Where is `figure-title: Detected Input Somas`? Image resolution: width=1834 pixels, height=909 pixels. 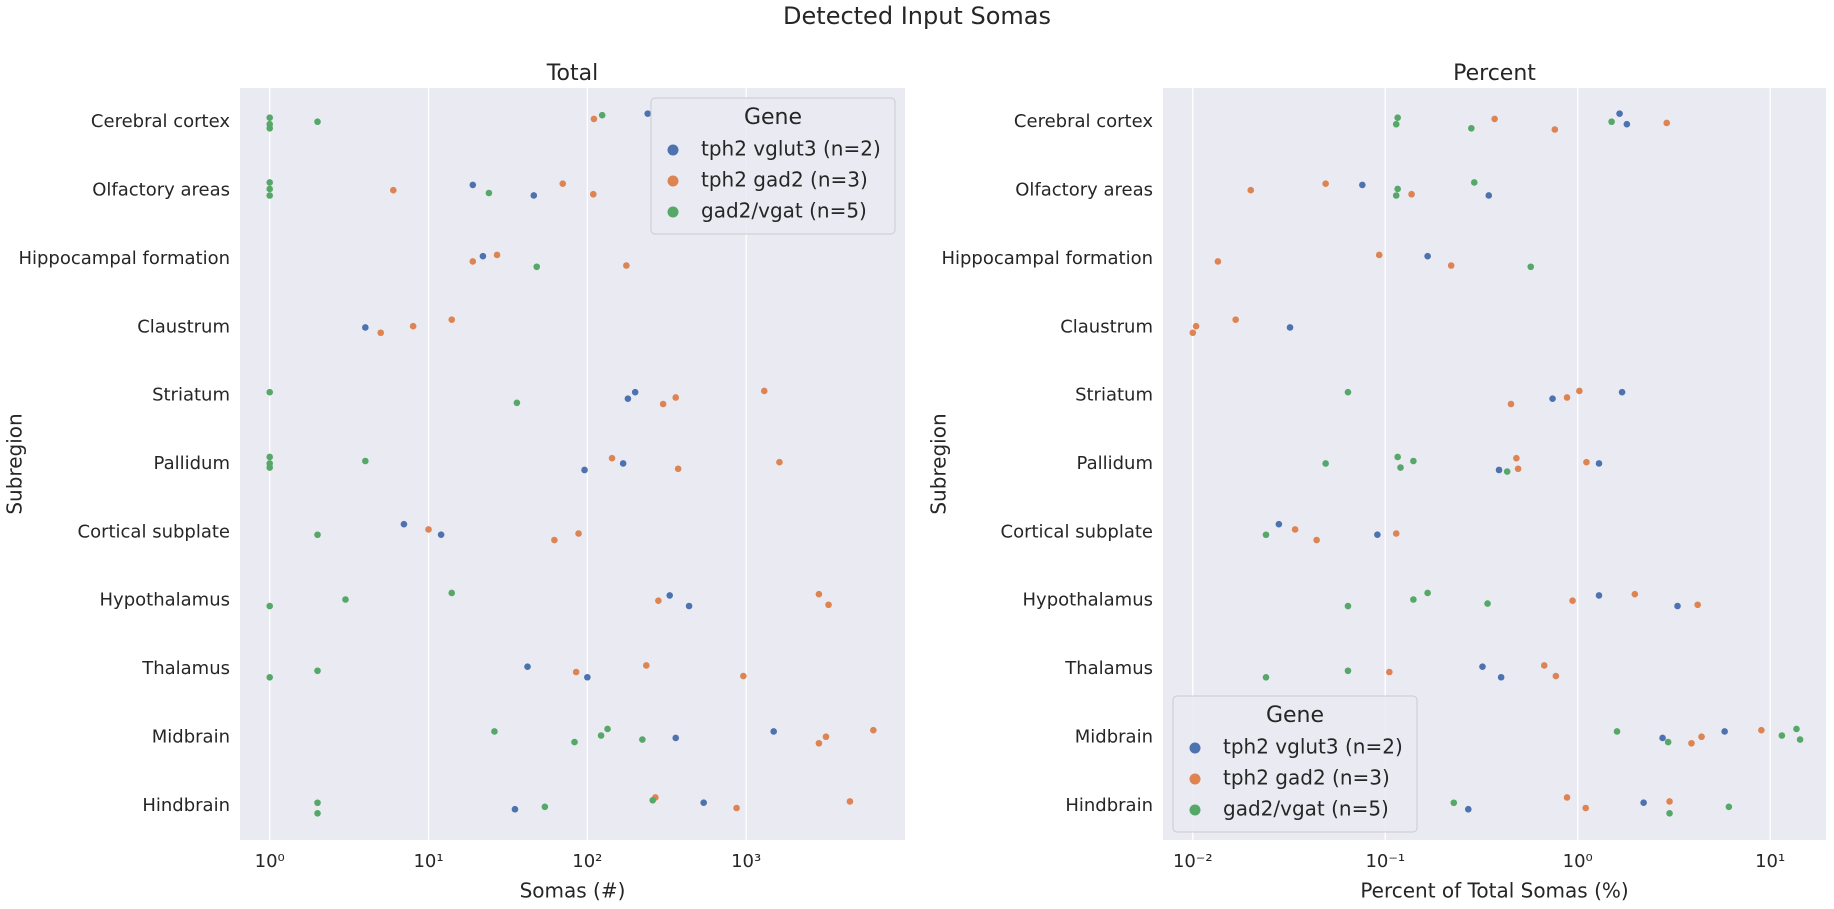
figure-title: Detected Input Somas is located at coordinates (917, 16).